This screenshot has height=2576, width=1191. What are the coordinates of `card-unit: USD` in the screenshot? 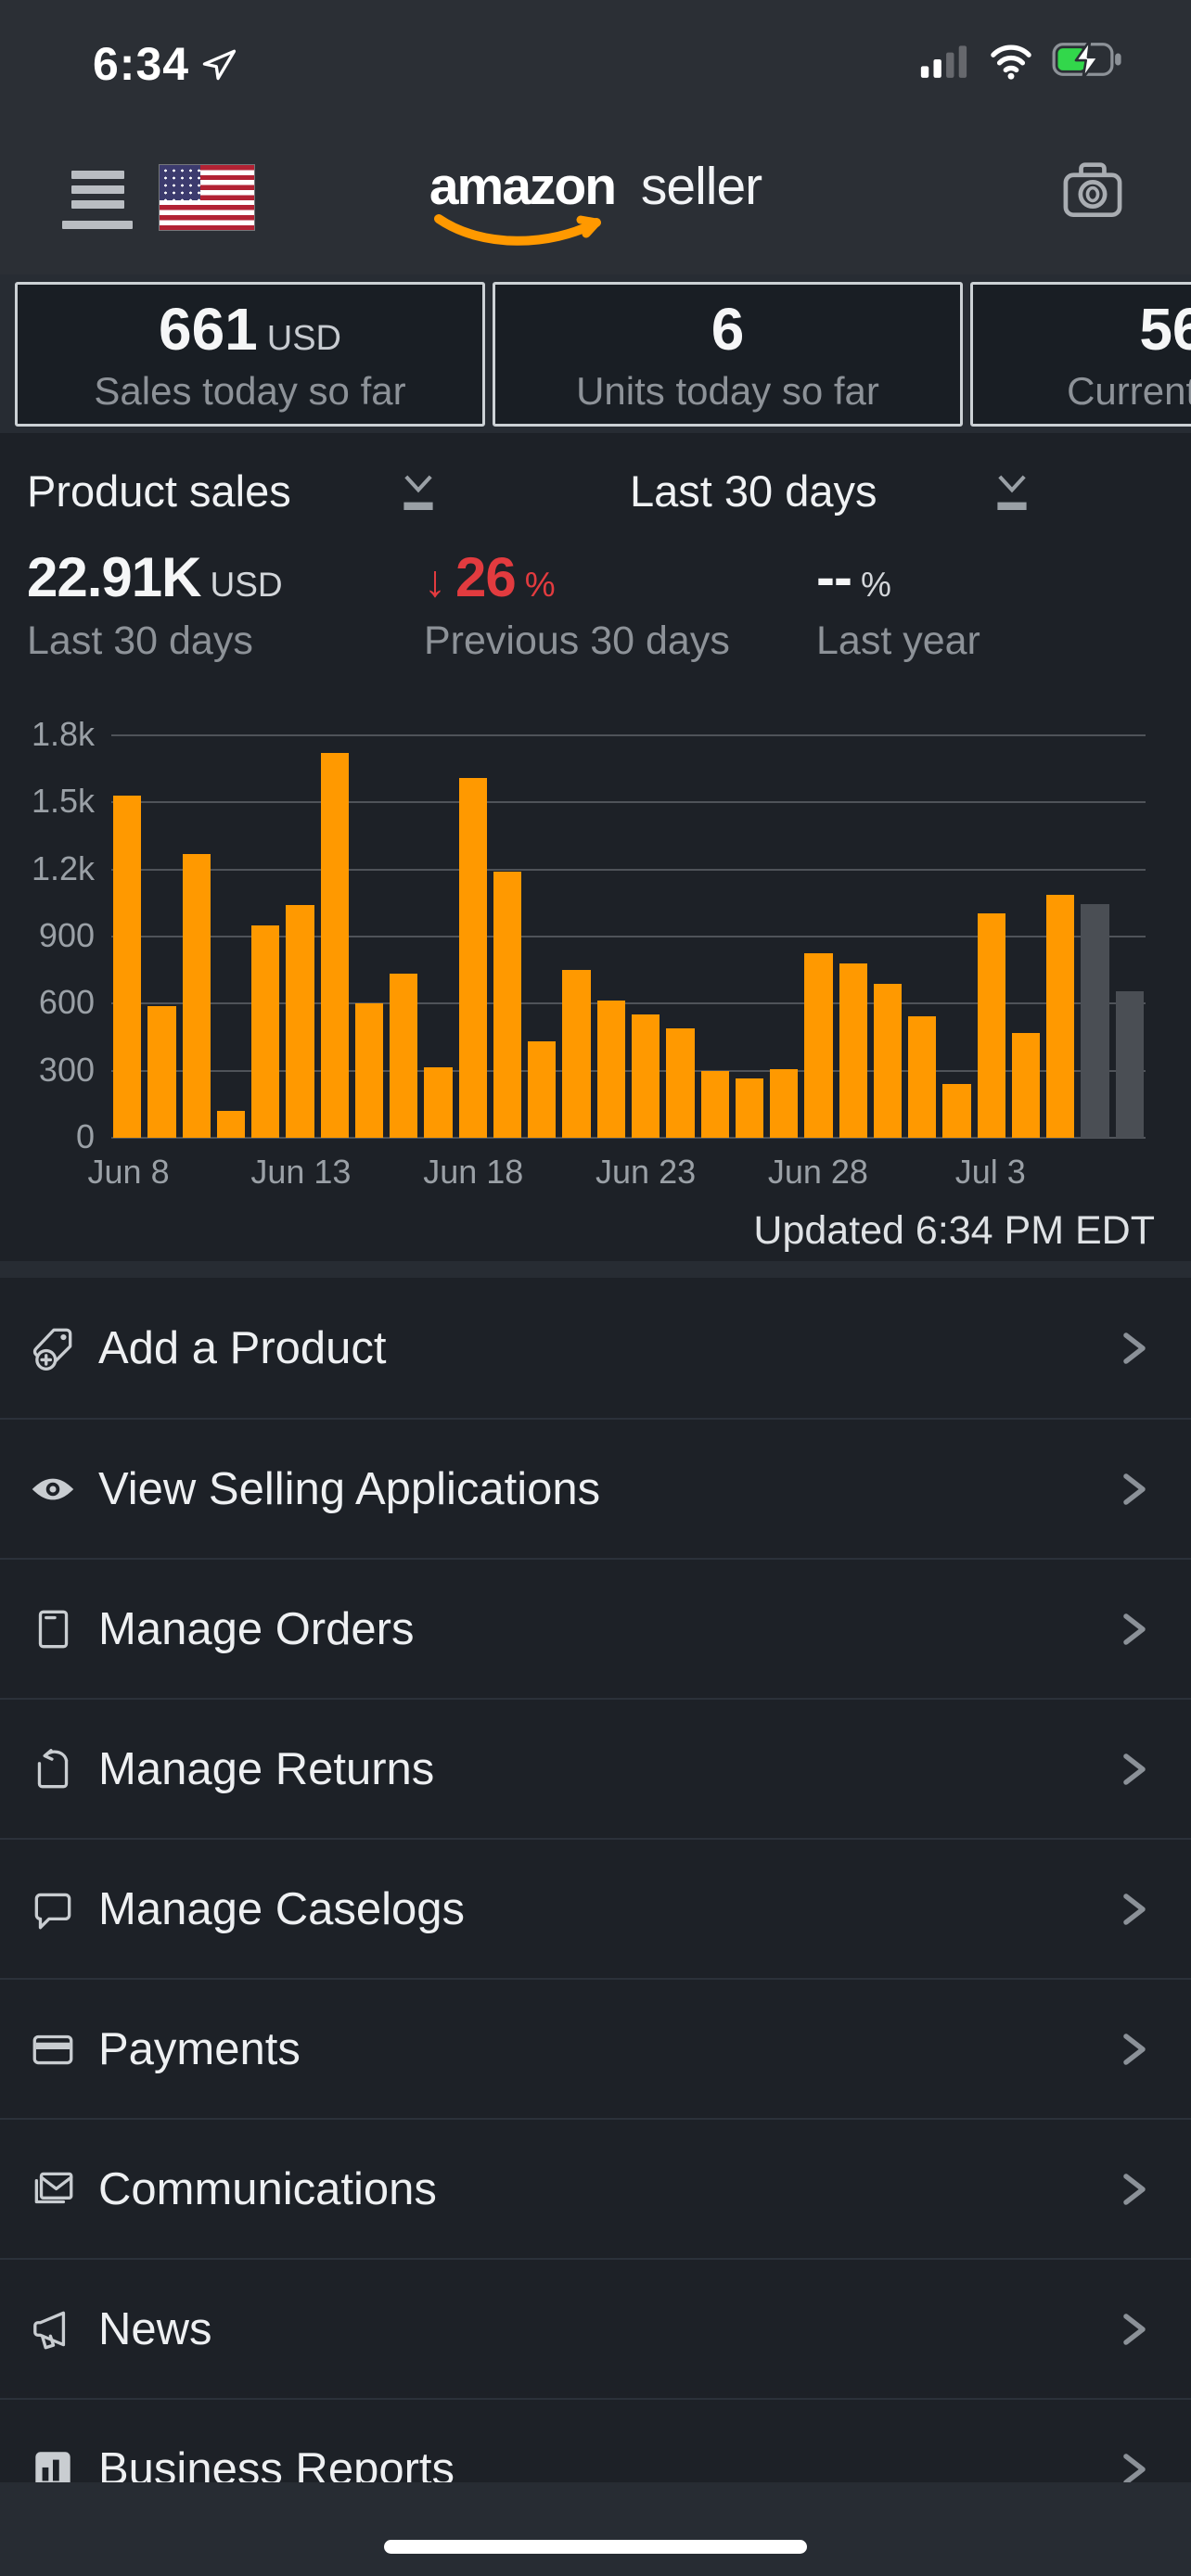 It's located at (303, 338).